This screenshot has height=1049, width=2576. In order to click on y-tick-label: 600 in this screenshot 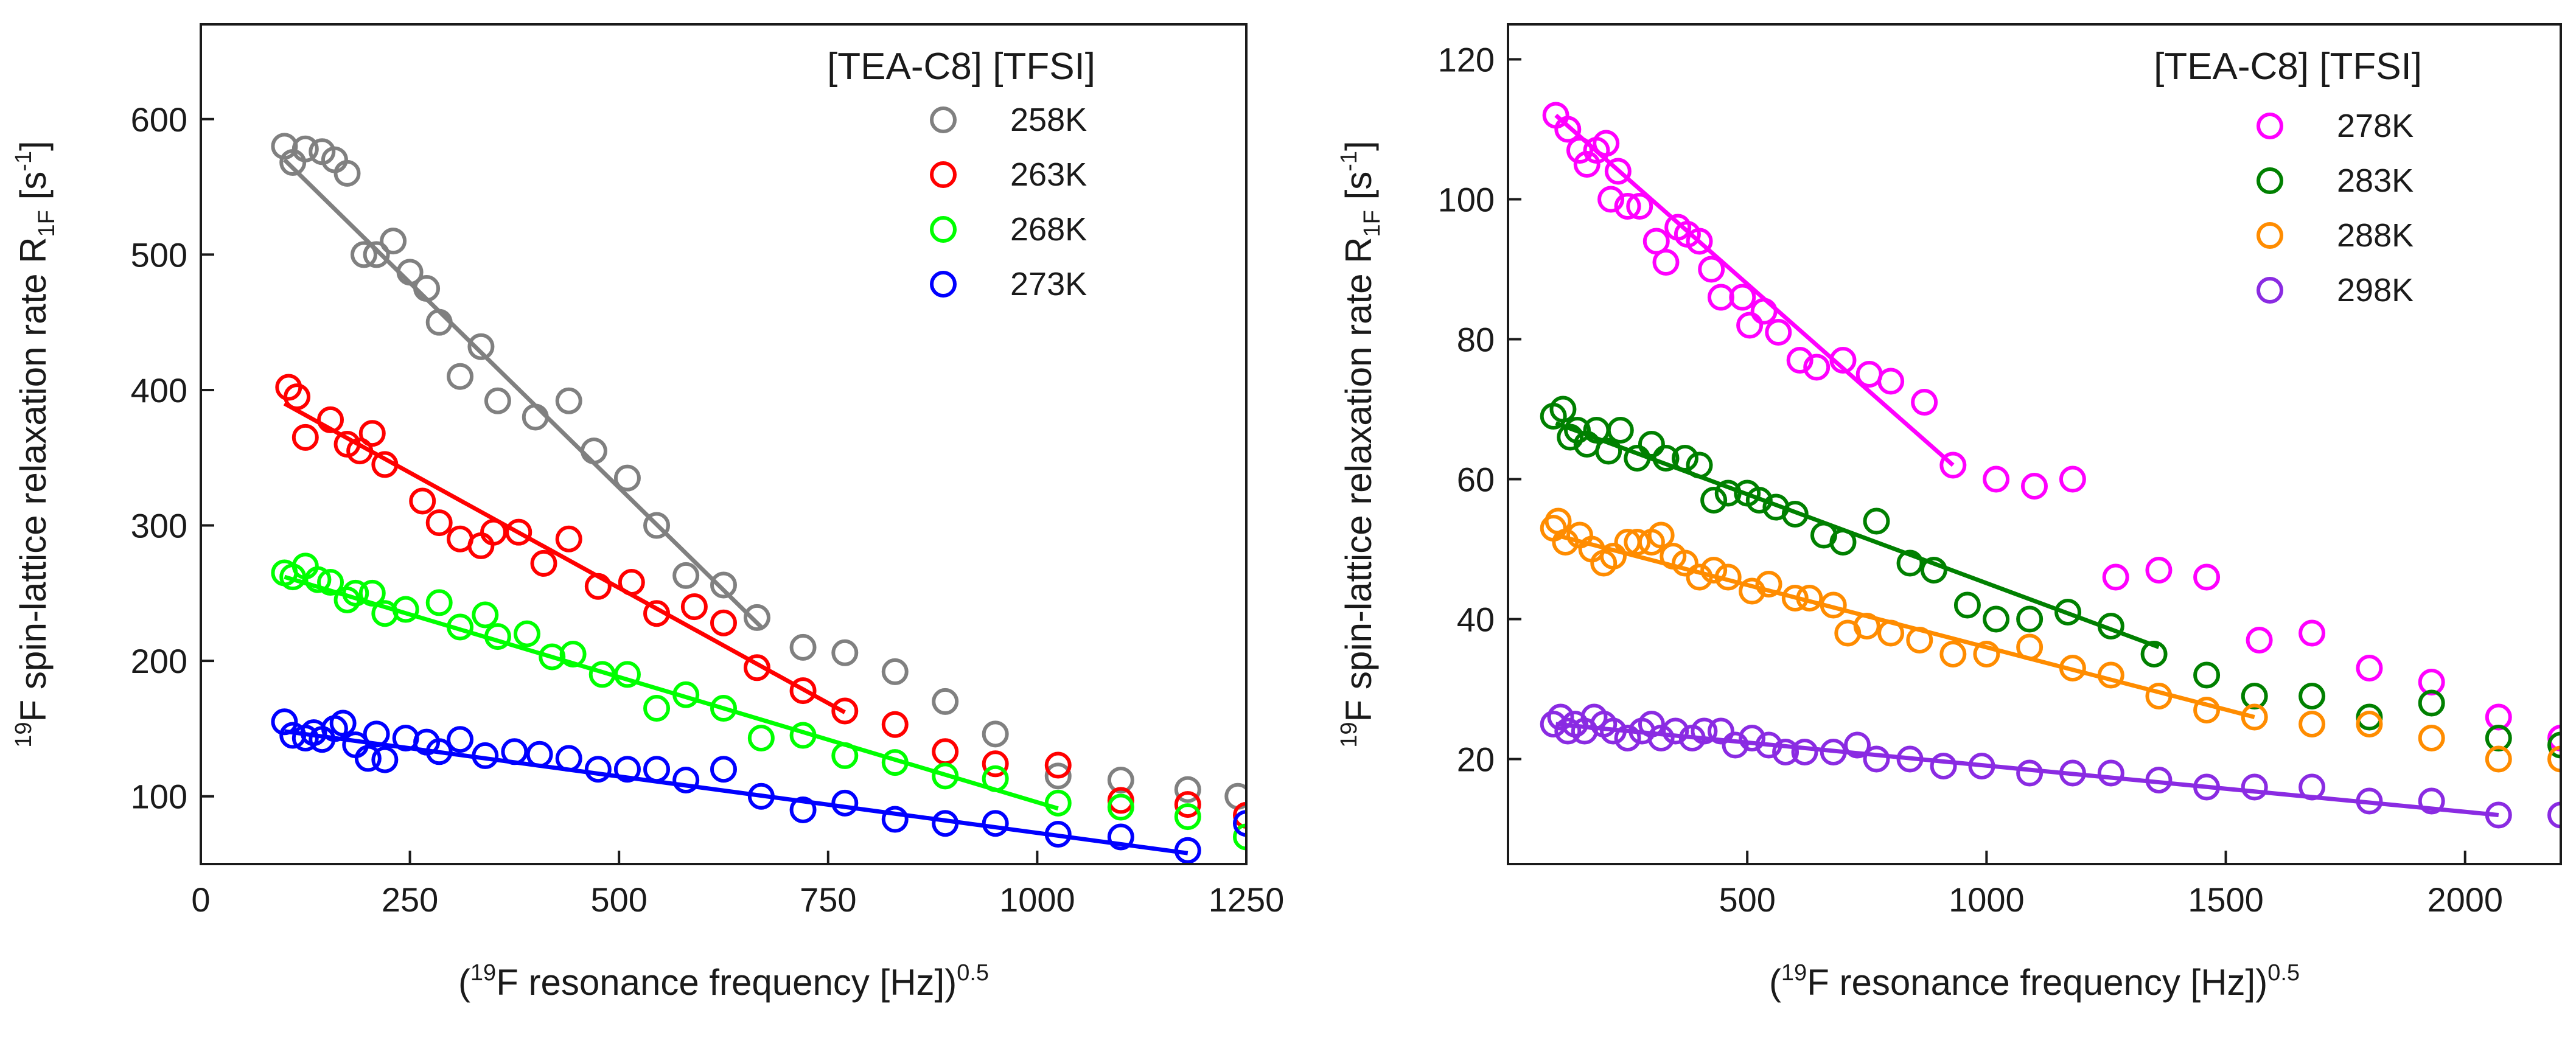, I will do `click(159, 119)`.